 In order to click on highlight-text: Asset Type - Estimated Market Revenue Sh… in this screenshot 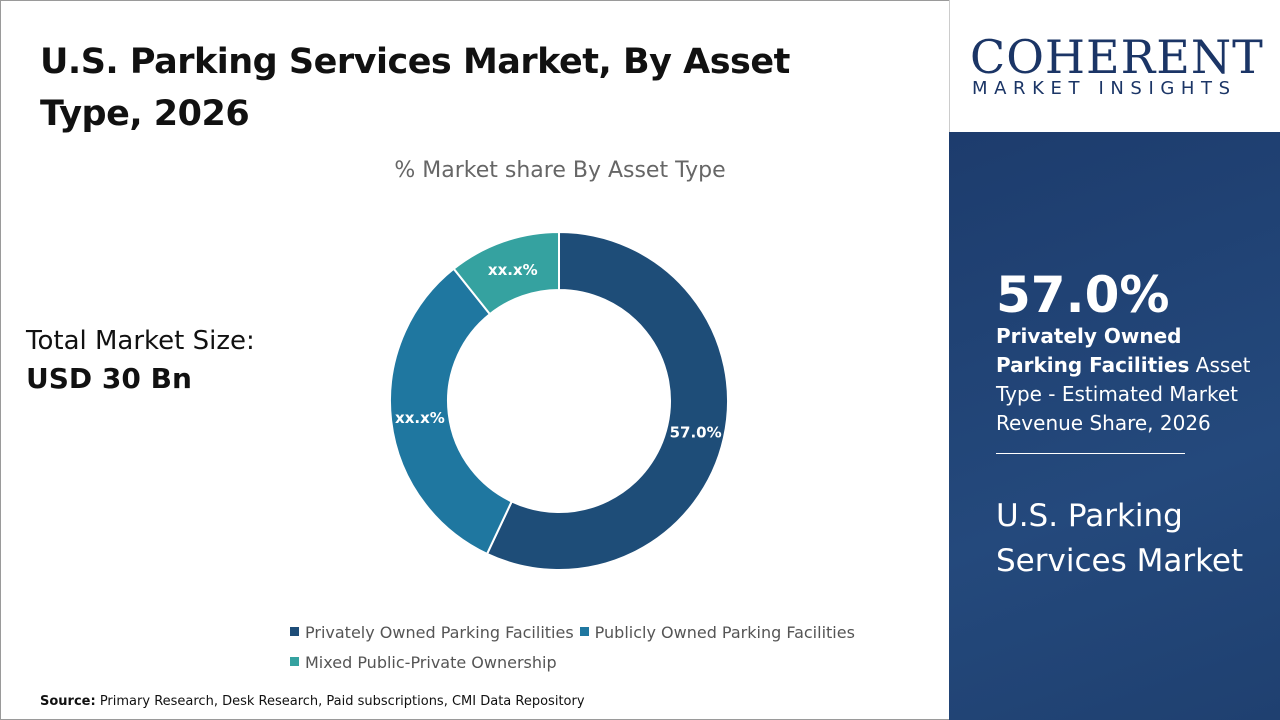, I will do `click(1123, 394)`.